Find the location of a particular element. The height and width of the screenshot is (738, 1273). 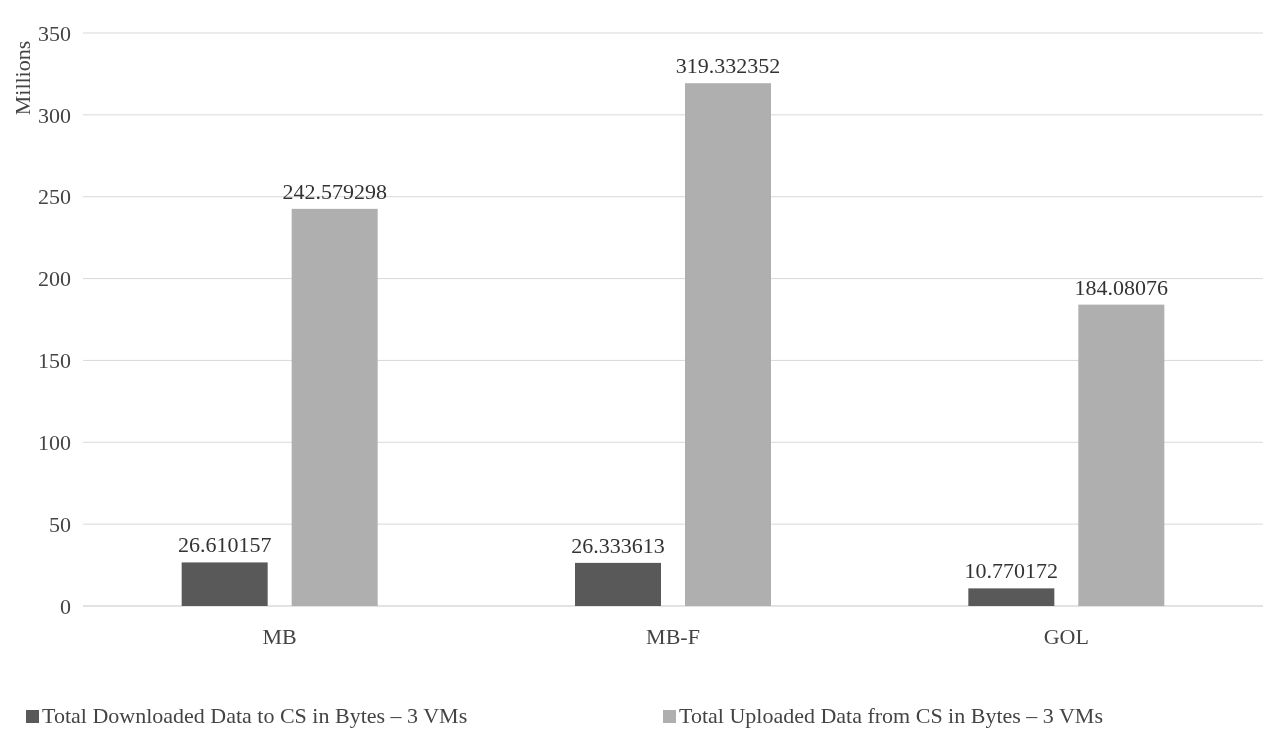

y-tick-label: 250 is located at coordinates (54, 197).